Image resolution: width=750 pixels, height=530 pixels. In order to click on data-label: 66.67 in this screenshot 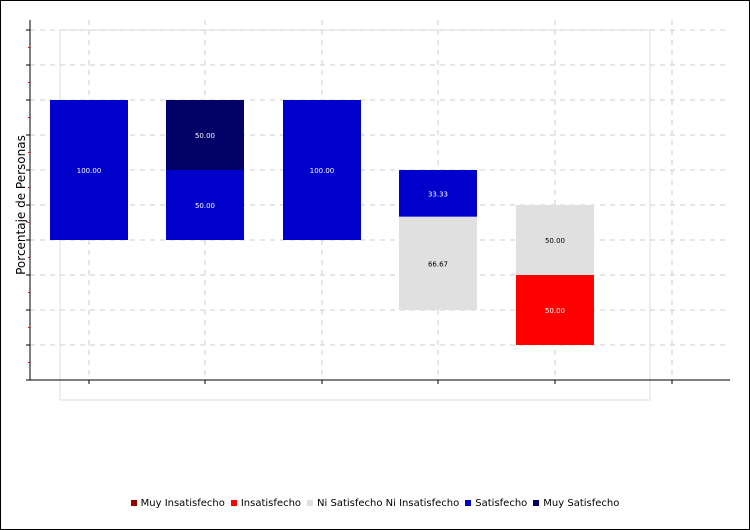, I will do `click(438, 264)`.